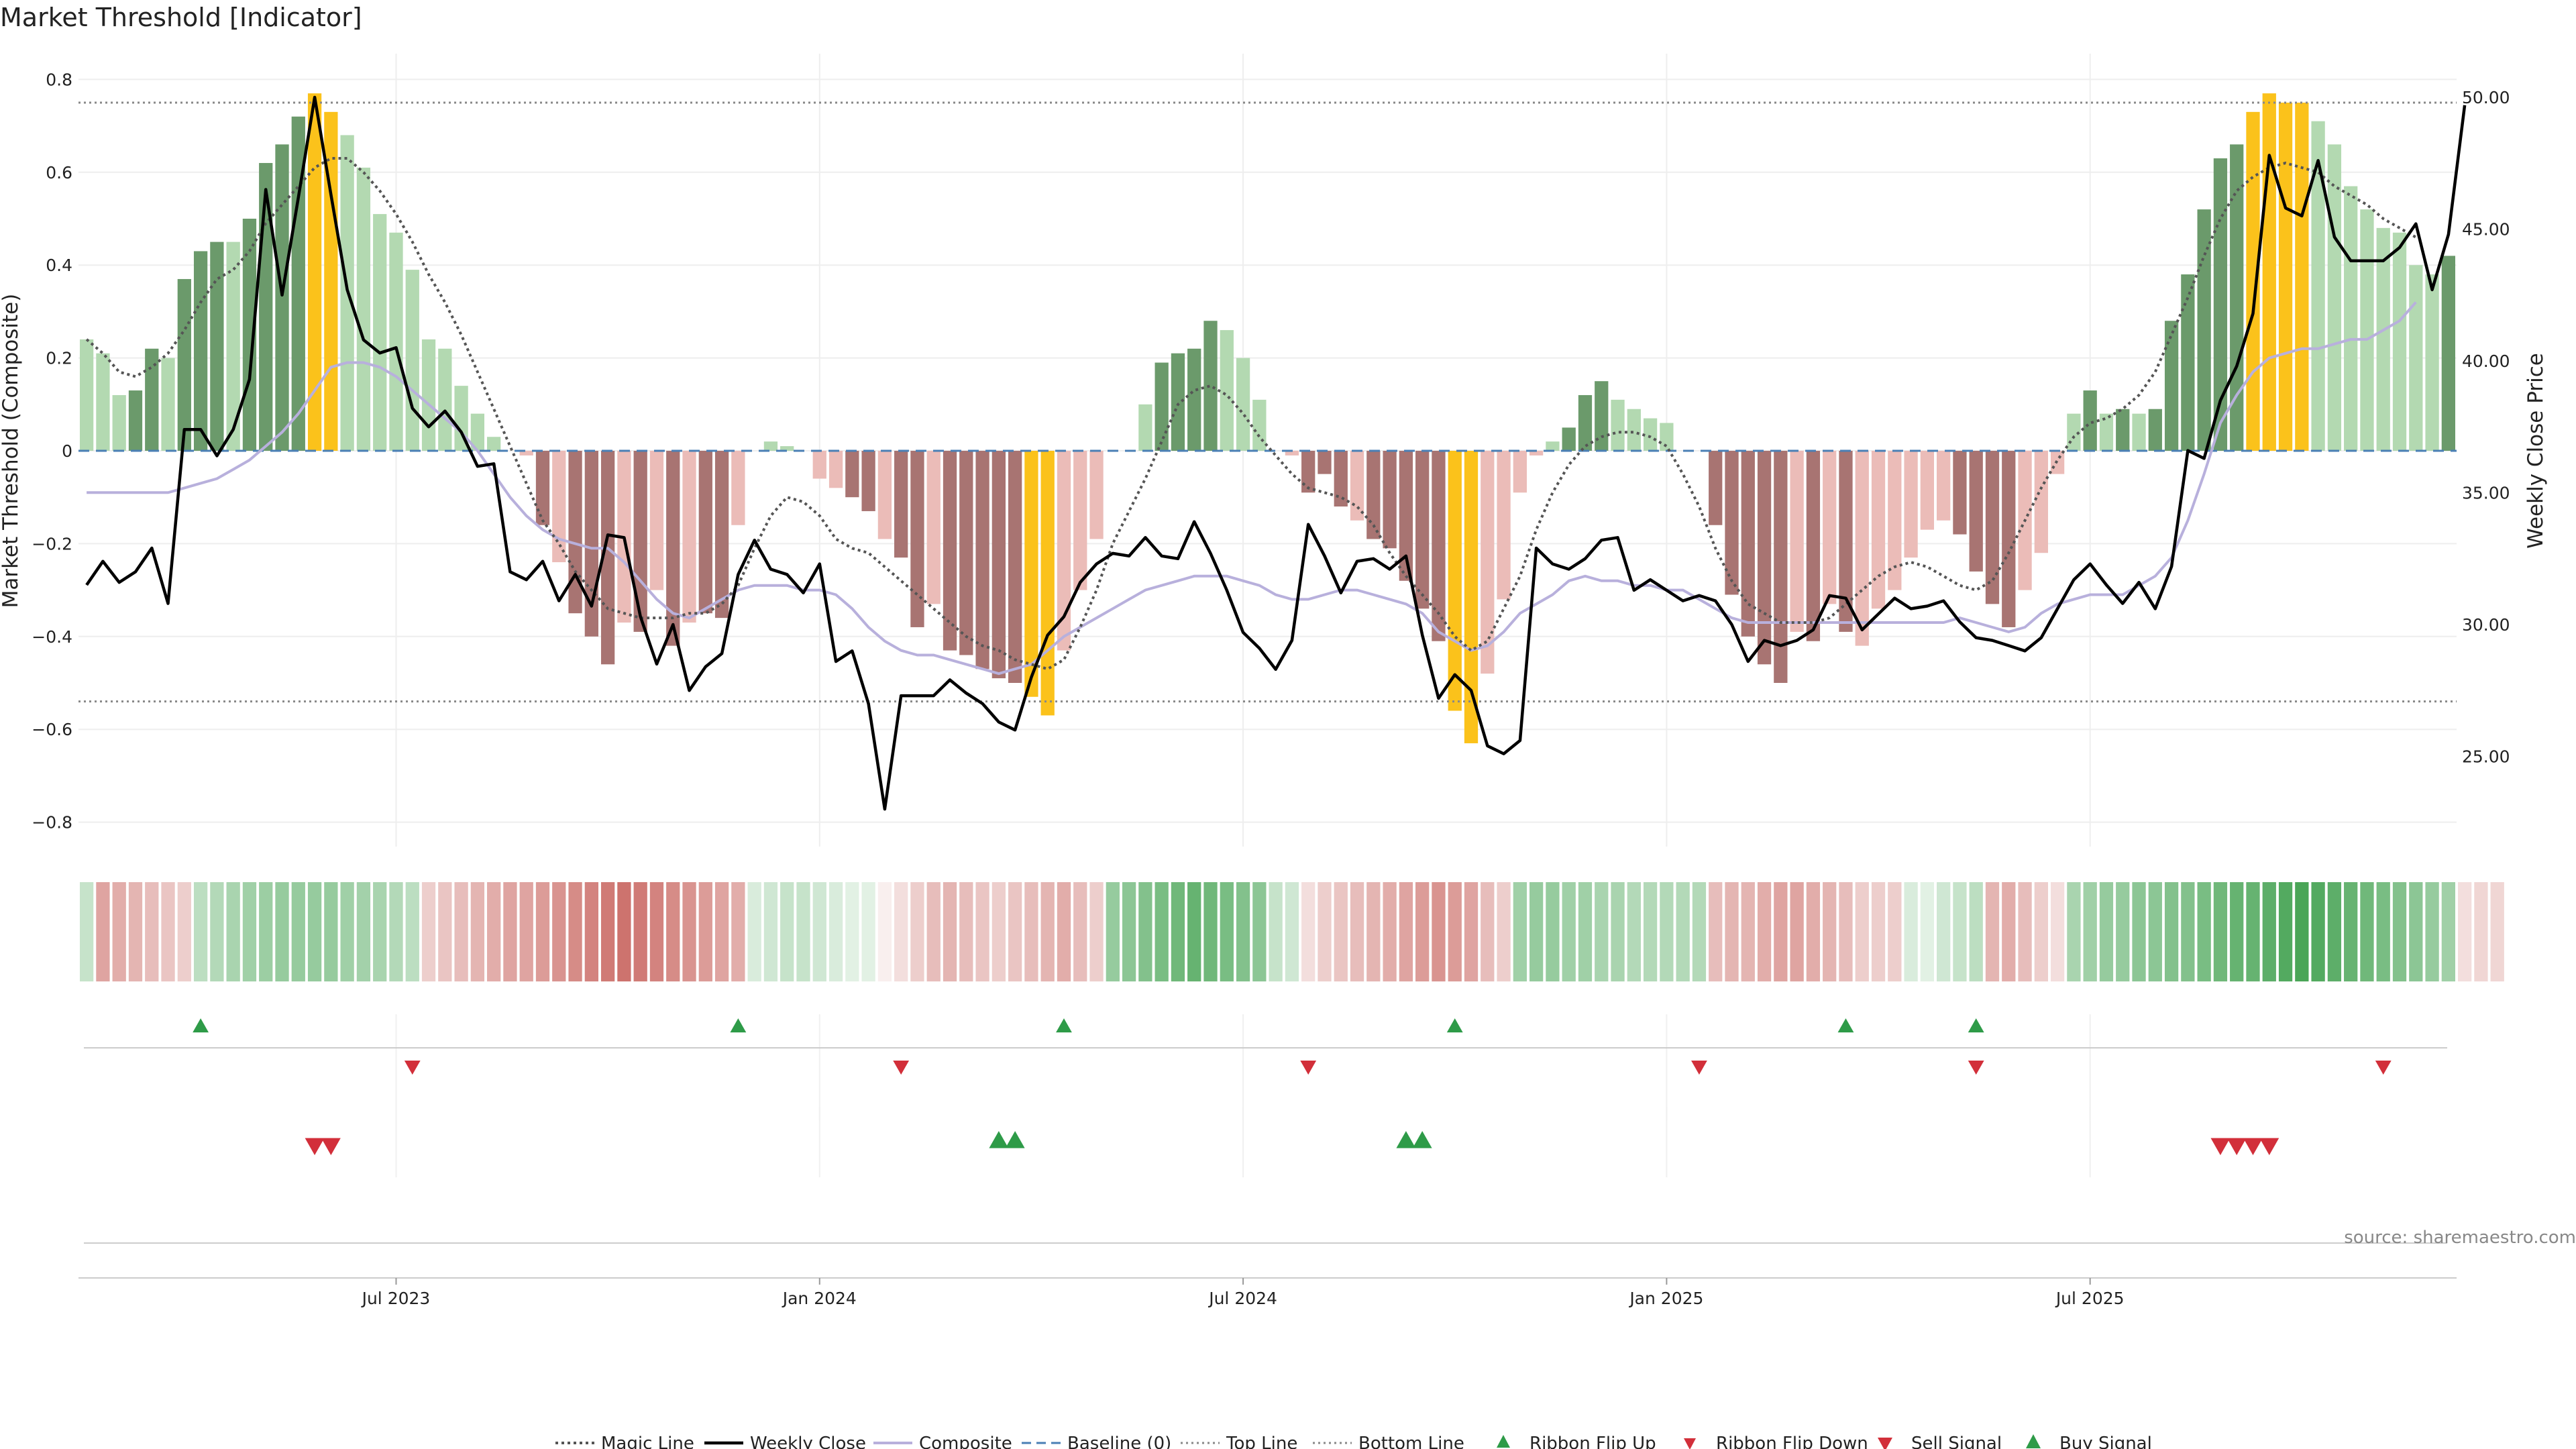 This screenshot has height=1449, width=2576. I want to click on y2-tick-label: 50.00, so click(2486, 97).